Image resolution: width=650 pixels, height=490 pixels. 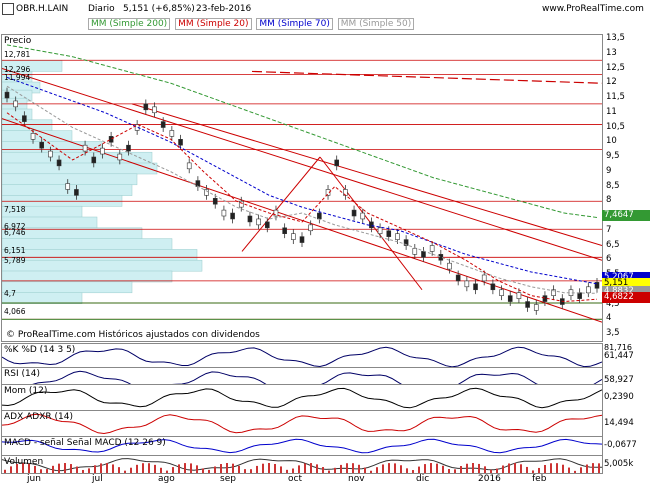 What do you see at coordinates (15, 250) in the screenshot?
I see `level-label: 6,151` at bounding box center [15, 250].